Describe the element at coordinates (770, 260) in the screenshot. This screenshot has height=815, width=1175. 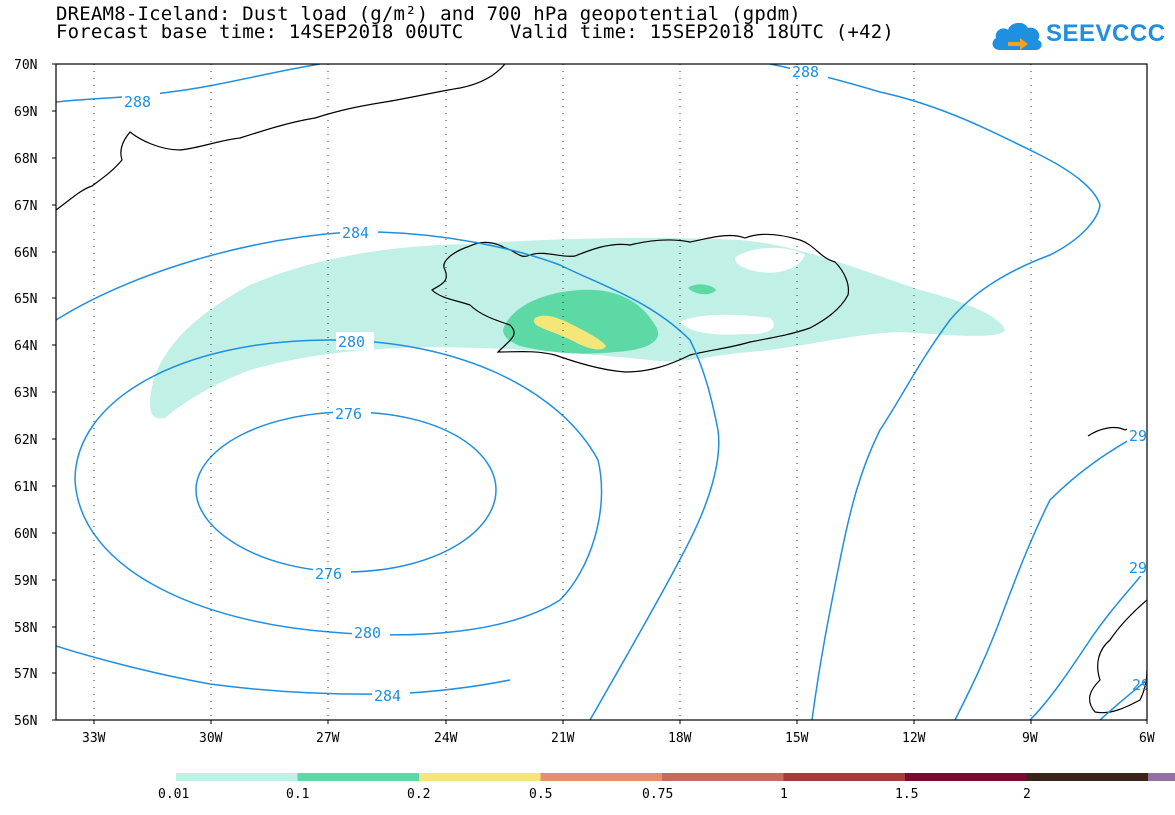
I see `dust-gap-northeast` at that location.